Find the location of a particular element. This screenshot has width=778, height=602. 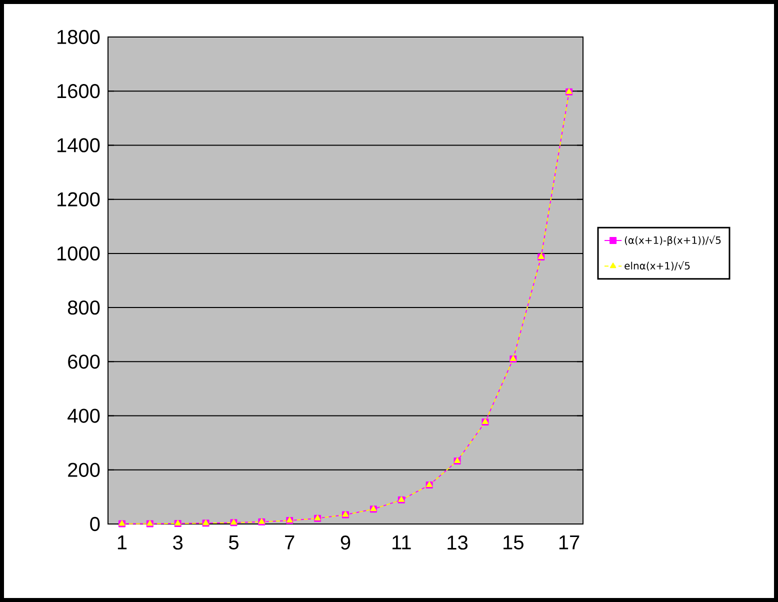

x-tick-label: 5 is located at coordinates (233, 543).